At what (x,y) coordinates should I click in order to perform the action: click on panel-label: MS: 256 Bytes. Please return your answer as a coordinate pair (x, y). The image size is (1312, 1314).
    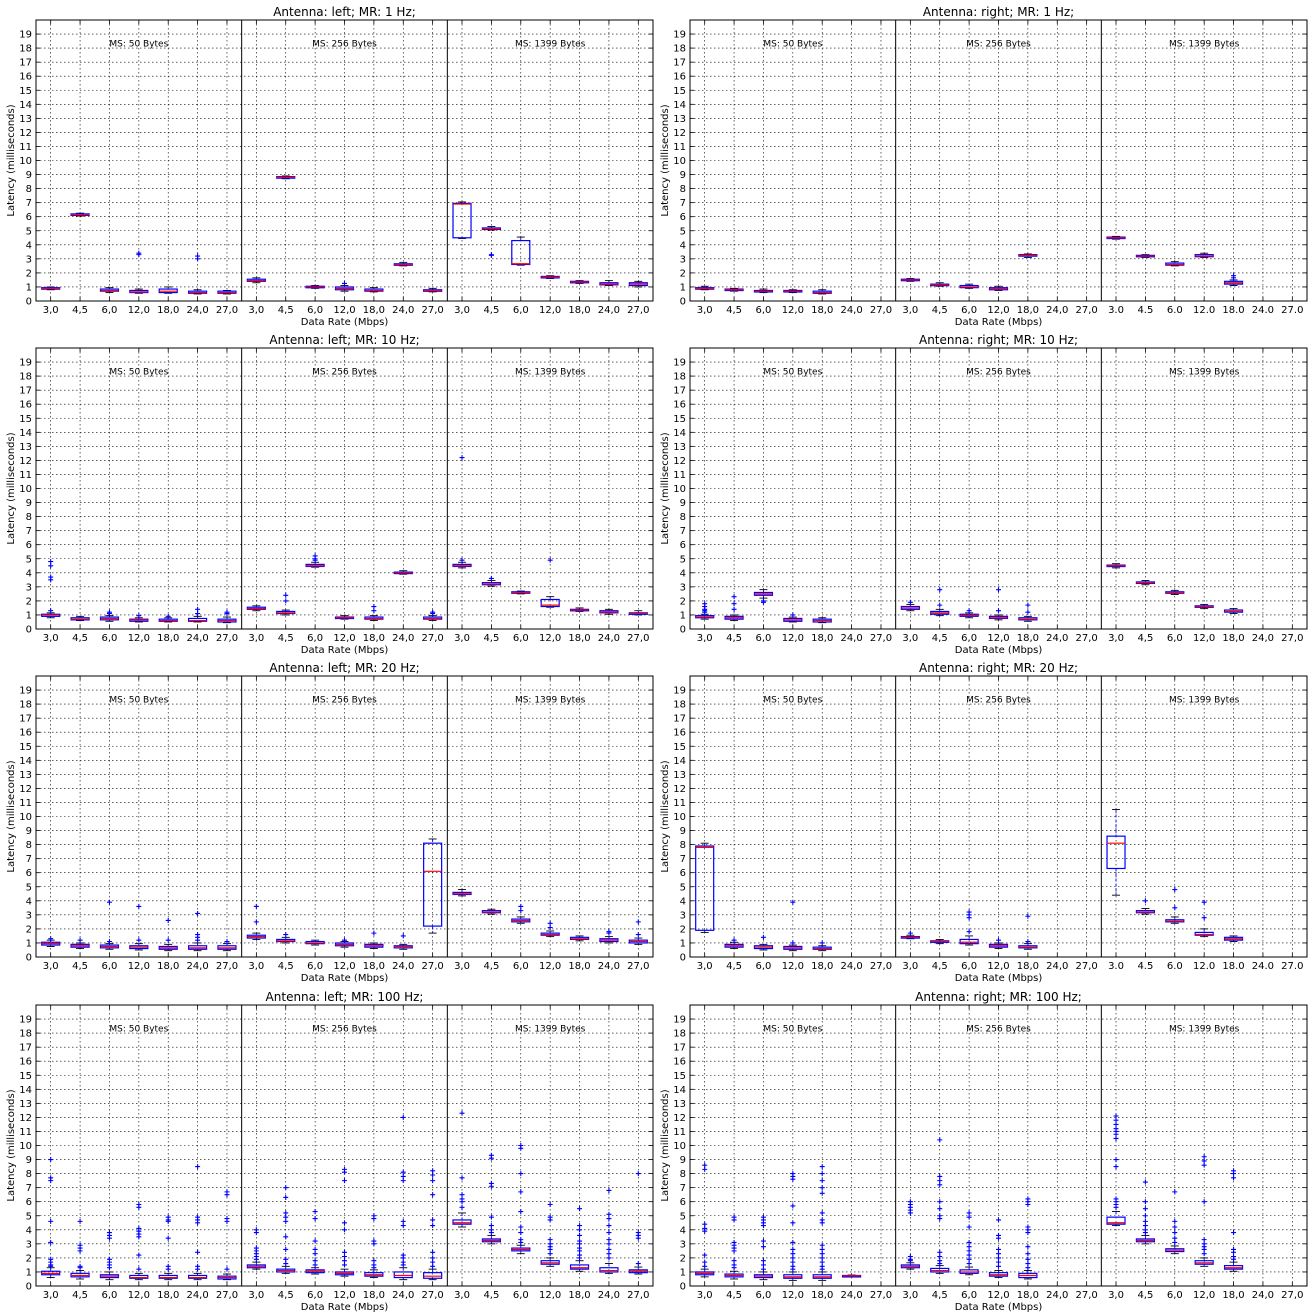
    Looking at the image, I should click on (998, 45).